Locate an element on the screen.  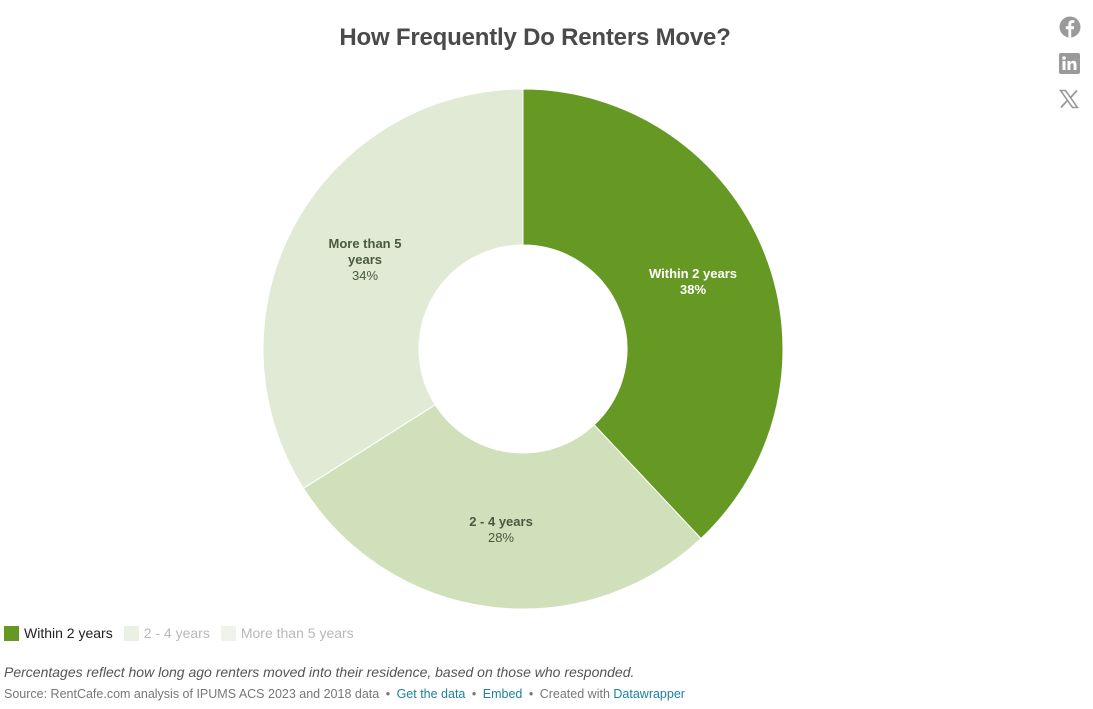
share-facebook-button is located at coordinates (1070, 27).